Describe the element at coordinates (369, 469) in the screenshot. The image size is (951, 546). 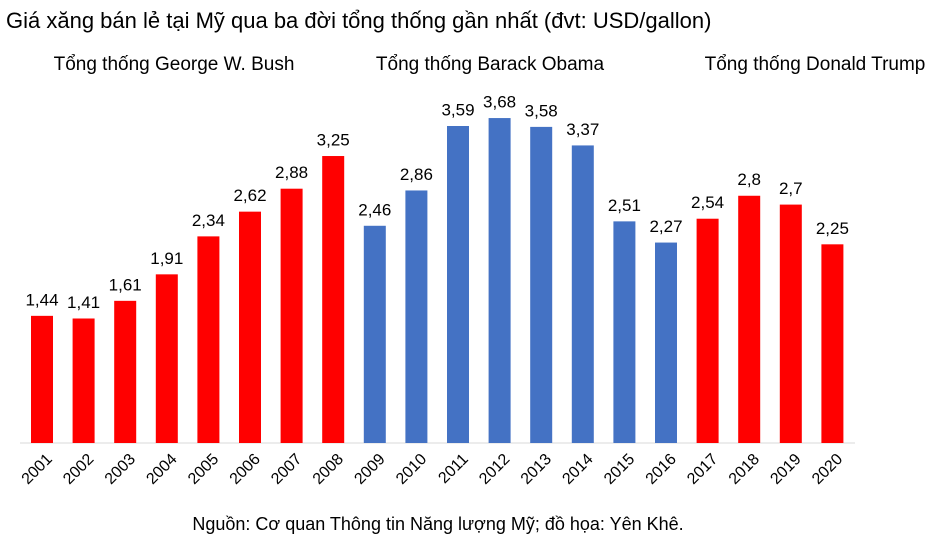
I see `x-tick-label: 2009` at that location.